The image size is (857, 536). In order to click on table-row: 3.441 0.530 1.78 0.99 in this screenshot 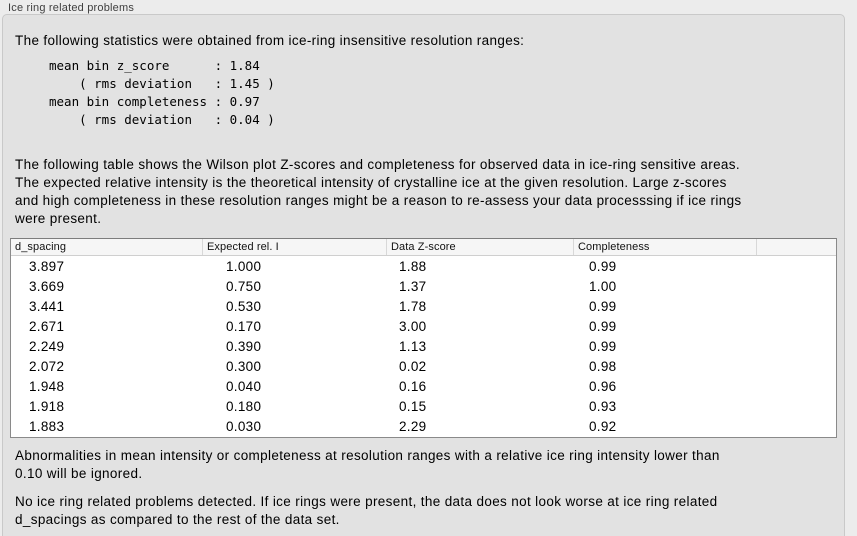, I will do `click(423, 306)`.